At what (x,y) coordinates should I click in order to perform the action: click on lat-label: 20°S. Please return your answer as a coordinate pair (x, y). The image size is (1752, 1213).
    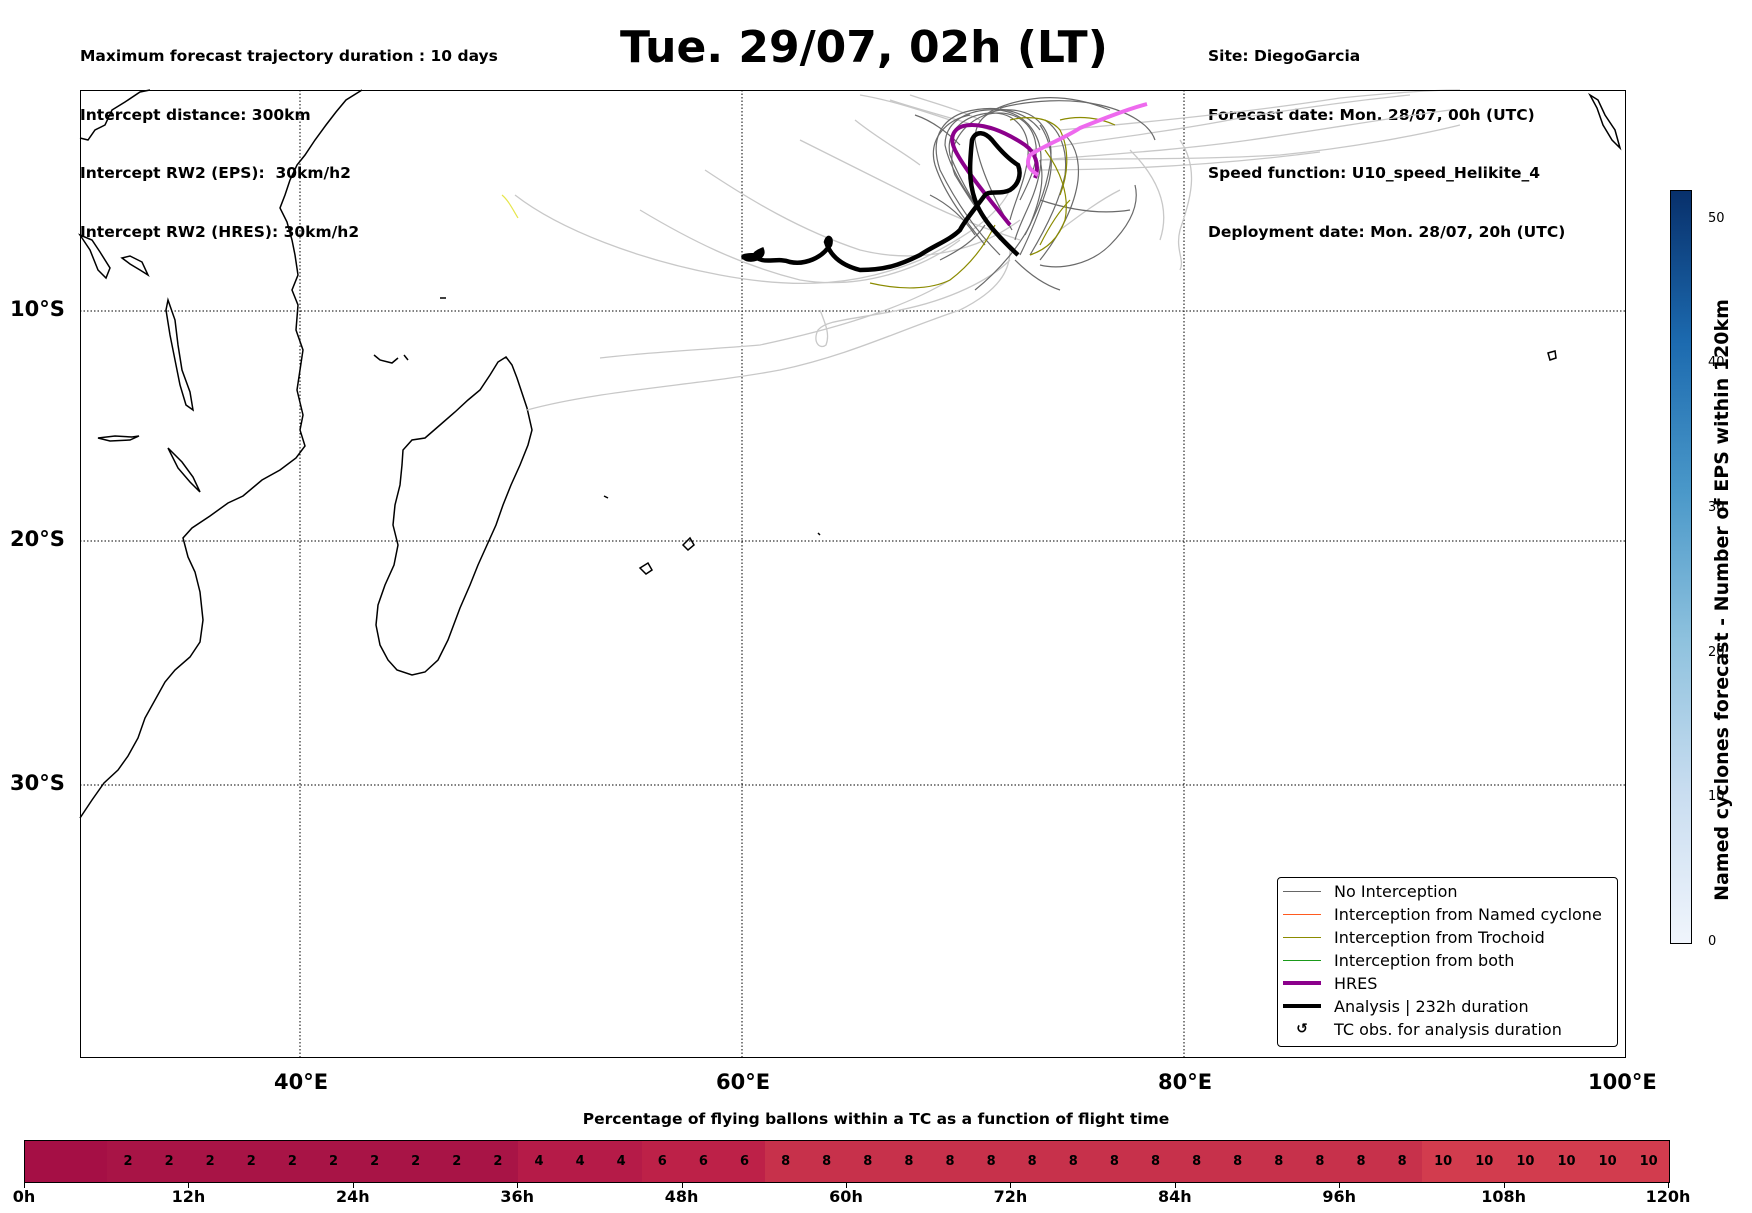
    Looking at the image, I should click on (37, 539).